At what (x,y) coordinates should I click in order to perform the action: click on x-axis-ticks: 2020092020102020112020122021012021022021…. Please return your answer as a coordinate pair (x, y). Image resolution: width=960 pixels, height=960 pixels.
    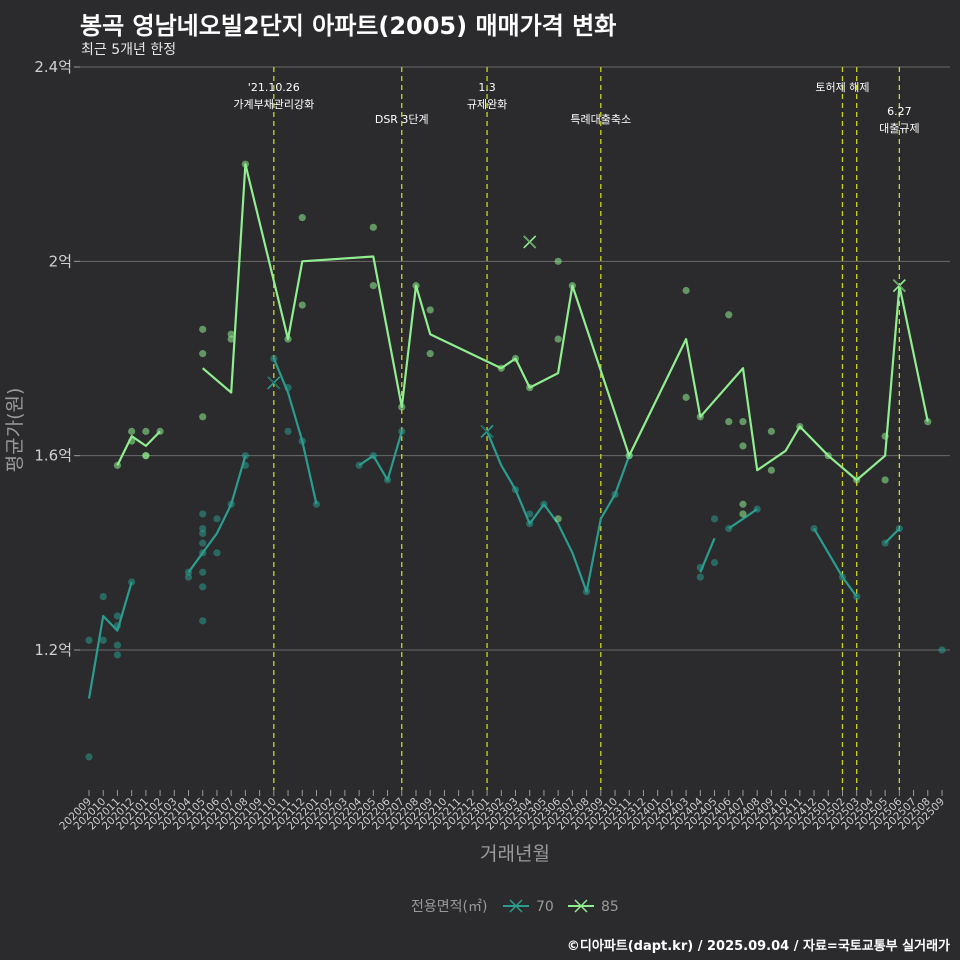
    Looking at the image, I should click on (502, 811).